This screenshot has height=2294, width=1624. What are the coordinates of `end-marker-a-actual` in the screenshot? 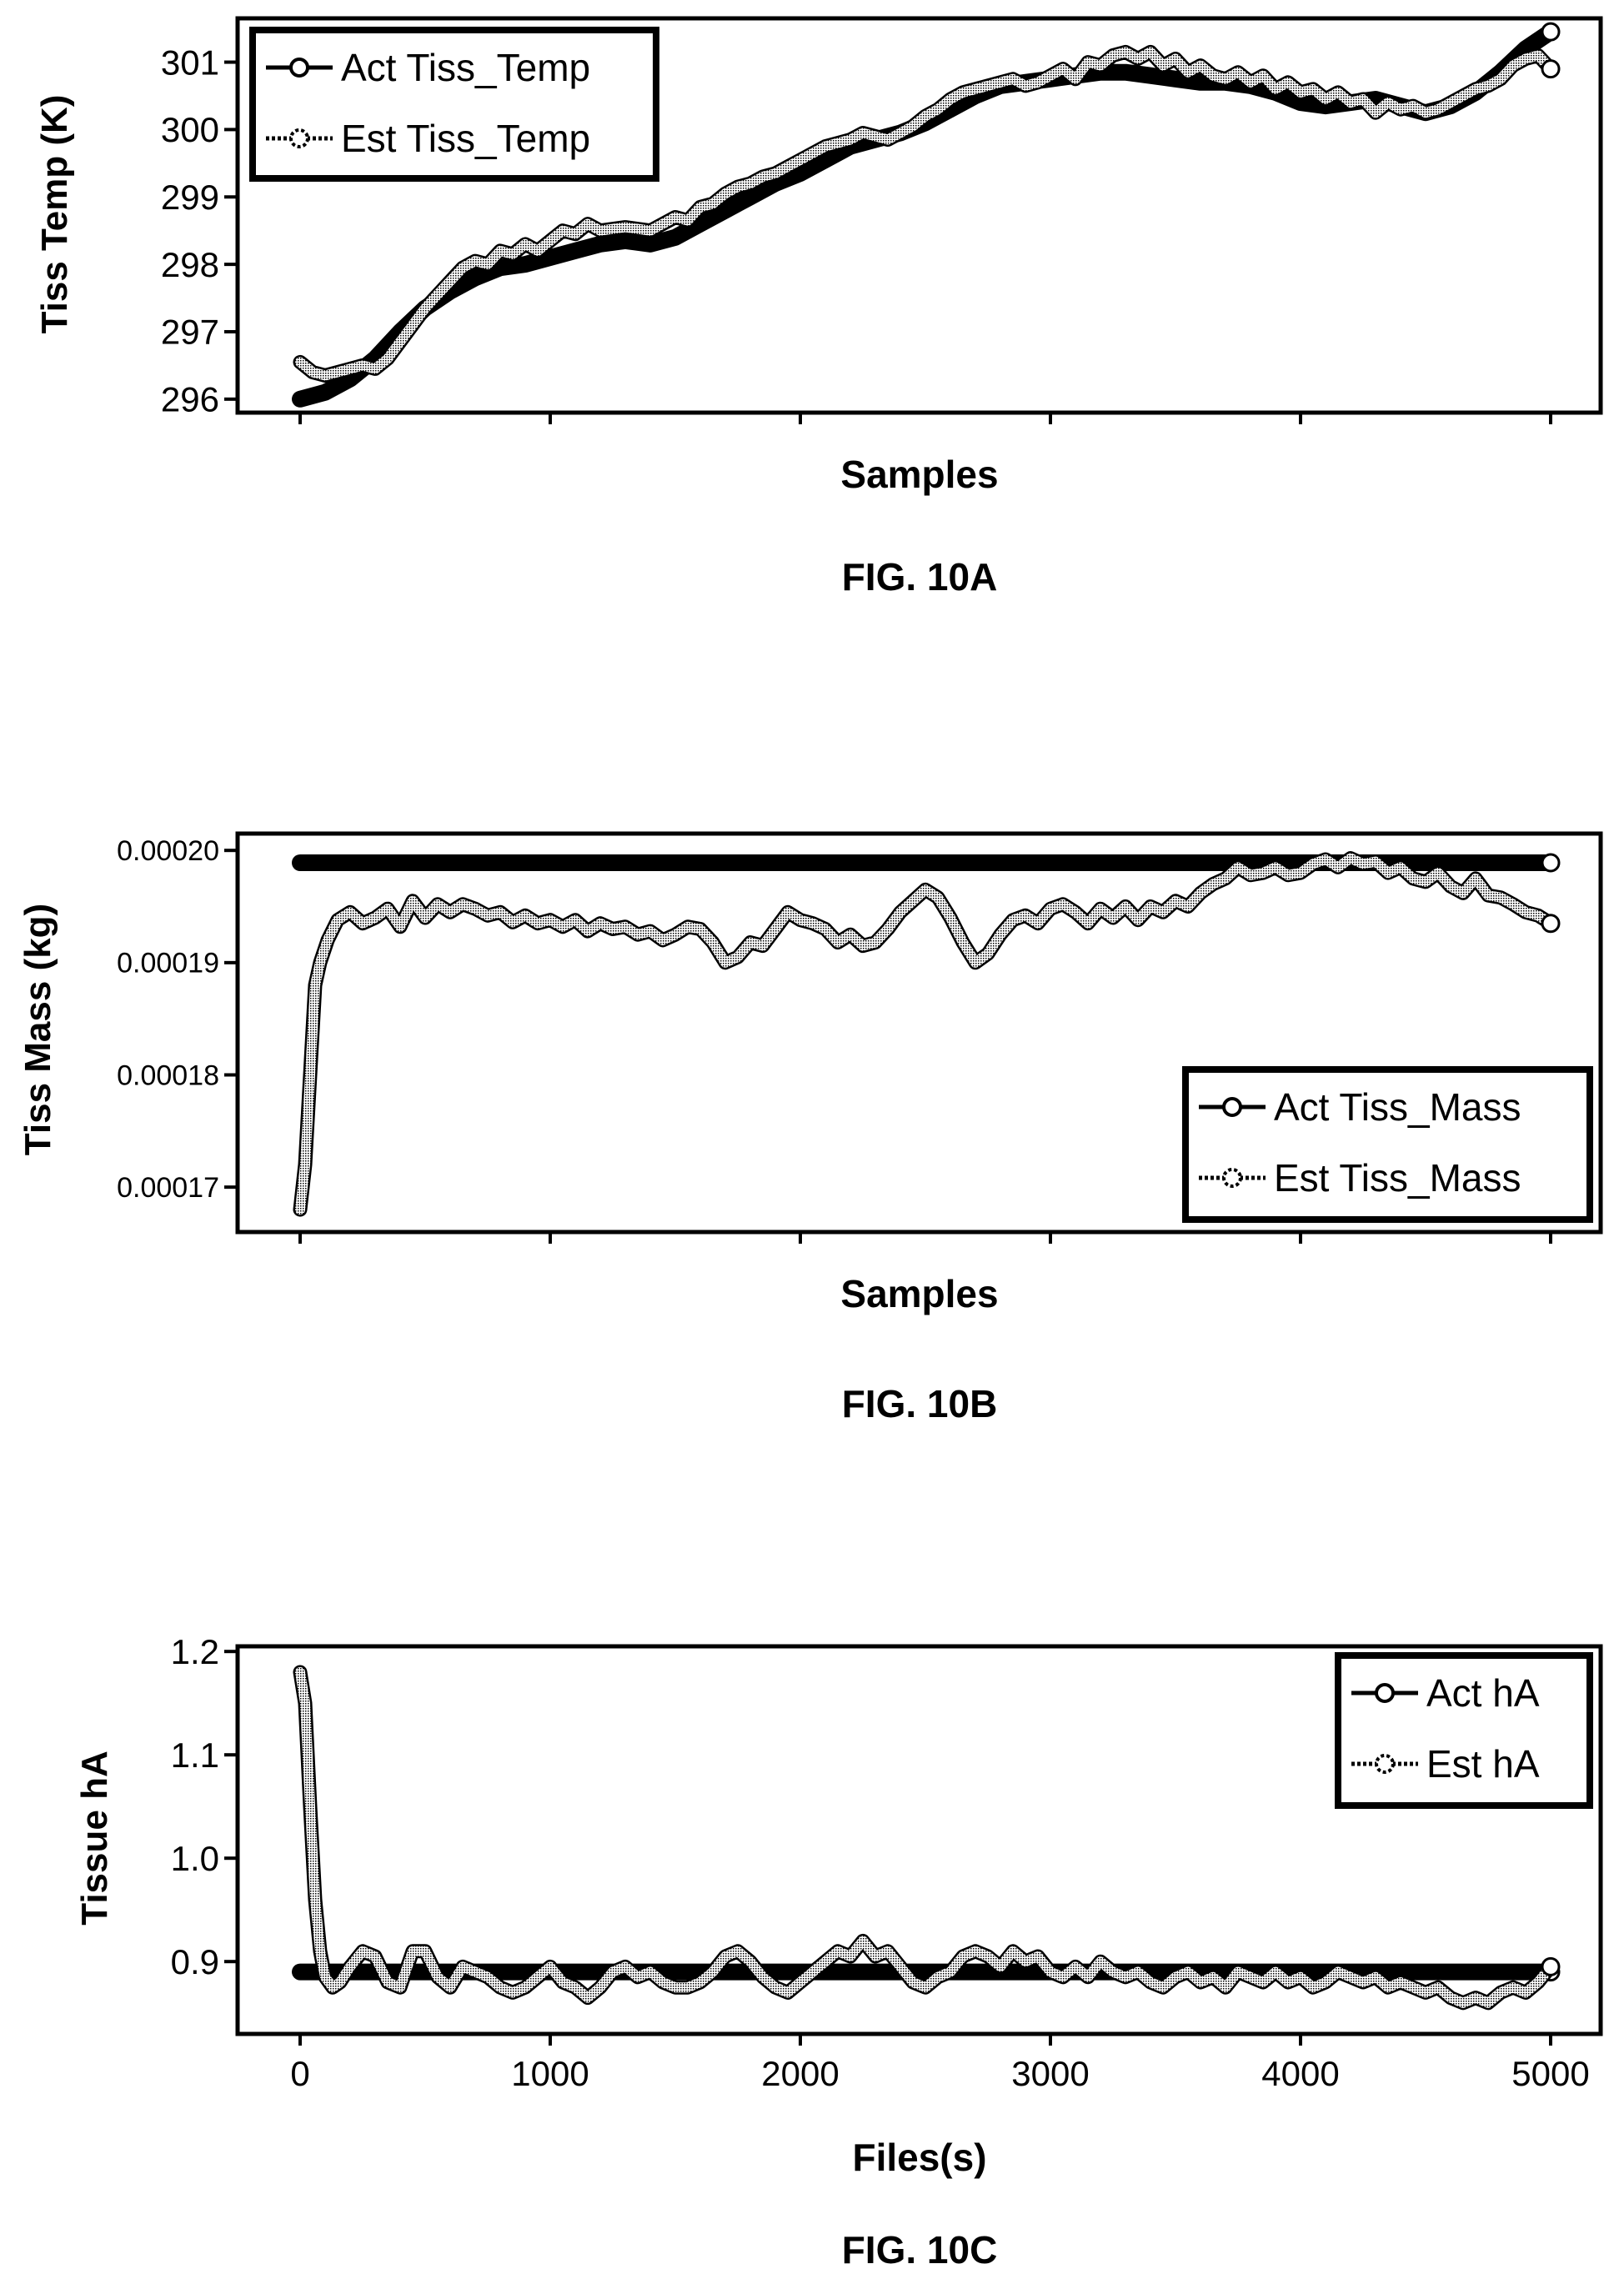 It's located at (1551, 32).